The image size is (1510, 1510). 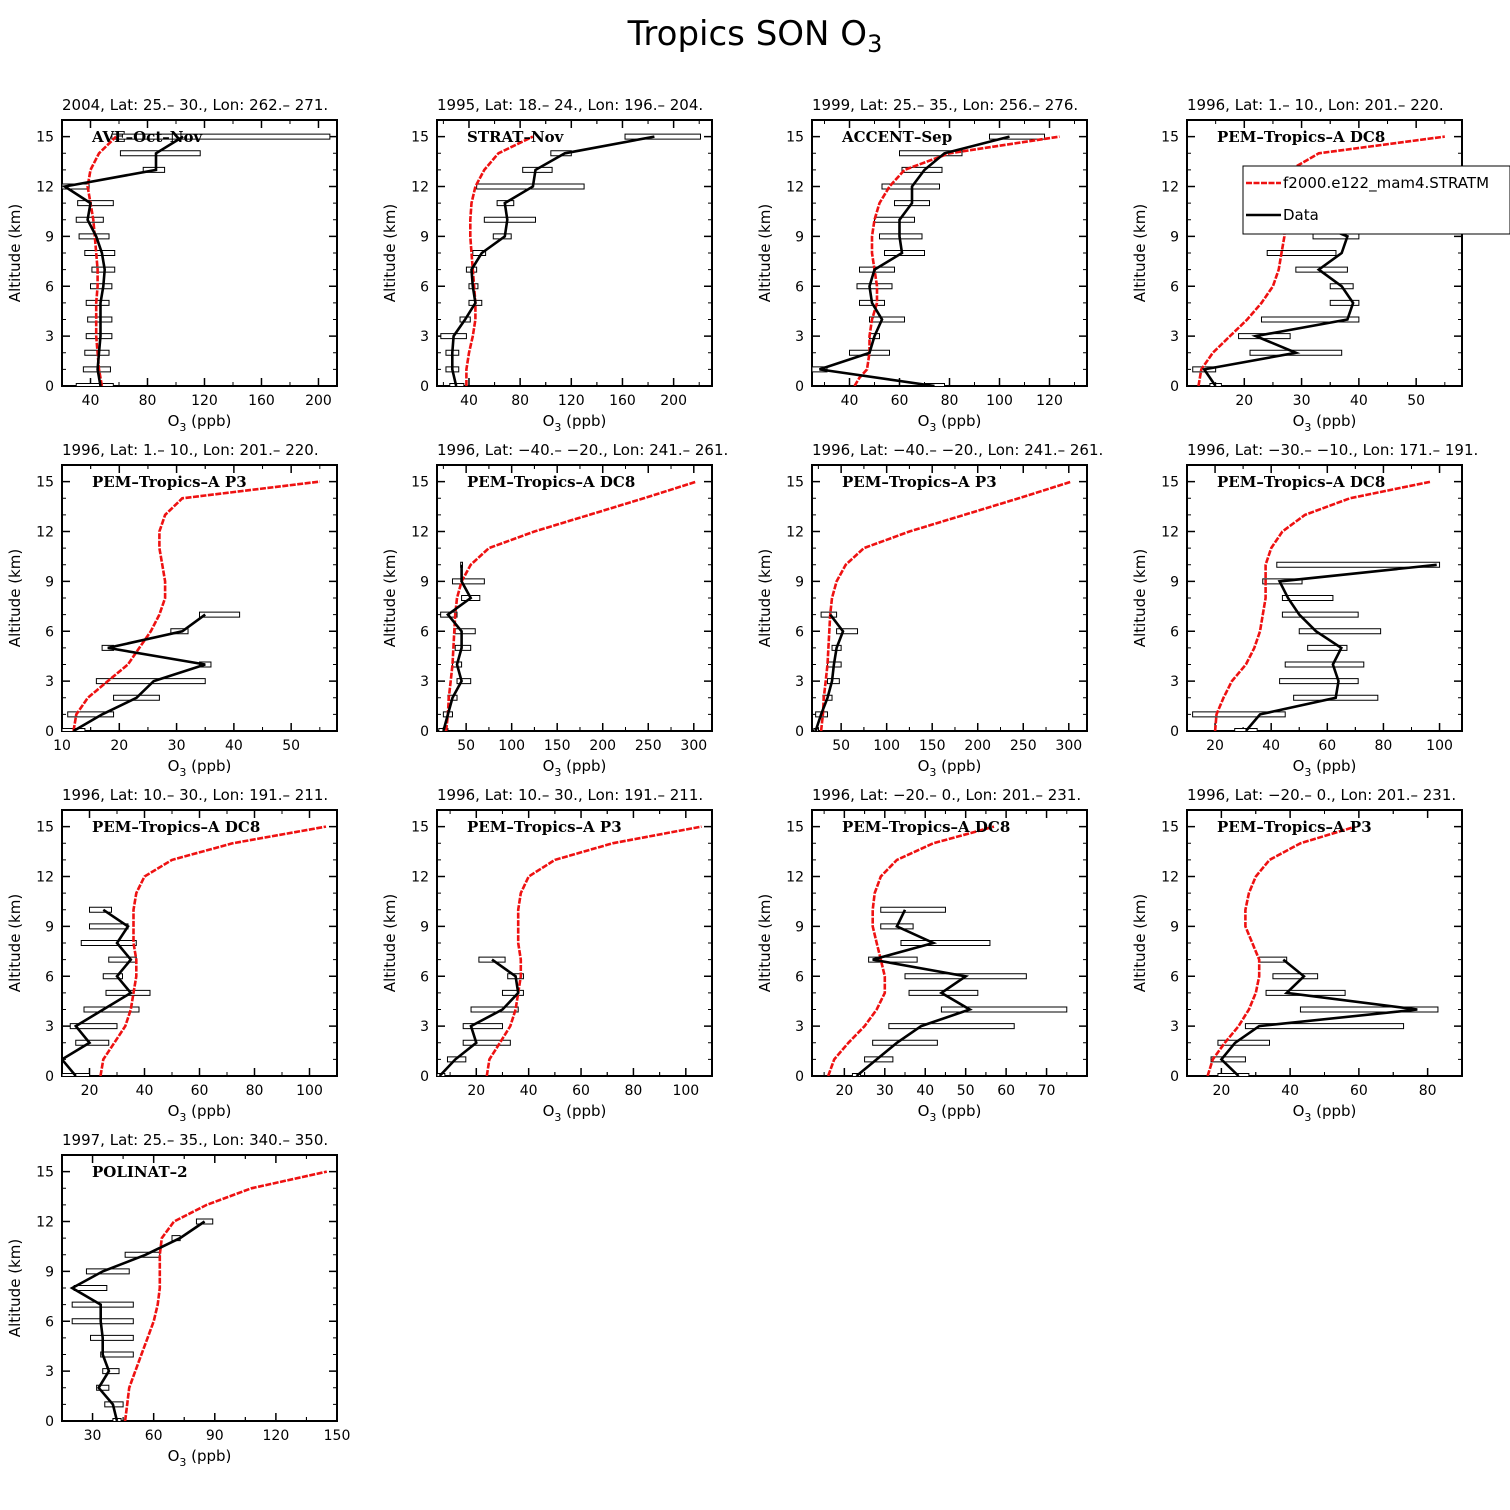 I want to click on figure-title: Tropics SON O3, so click(x=755, y=36).